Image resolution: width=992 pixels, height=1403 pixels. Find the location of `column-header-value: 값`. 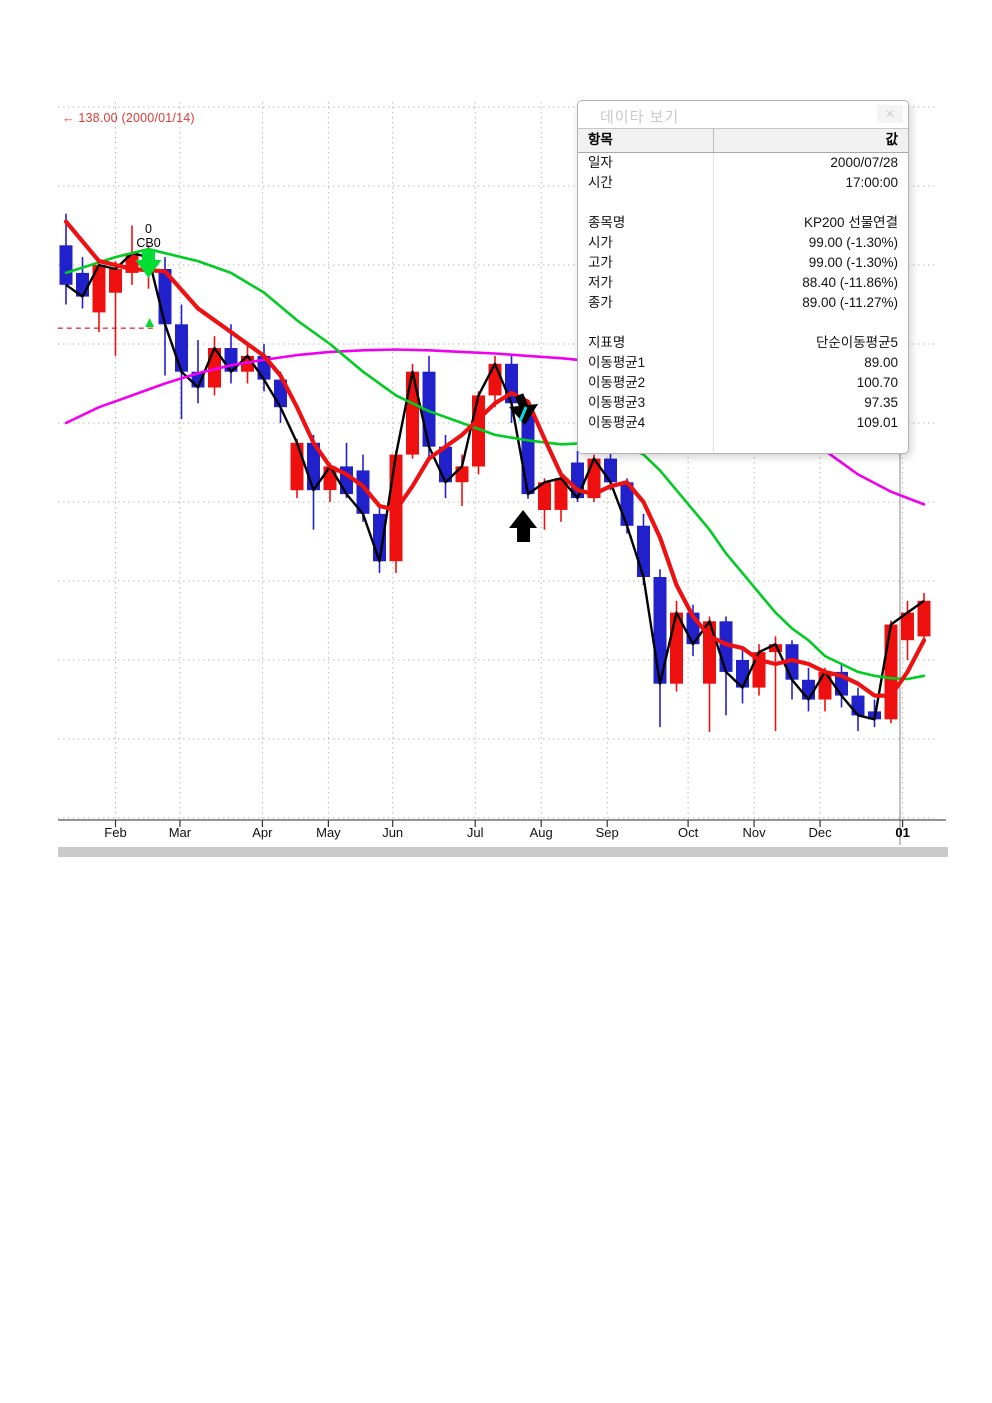

column-header-value: 값 is located at coordinates (810, 140).